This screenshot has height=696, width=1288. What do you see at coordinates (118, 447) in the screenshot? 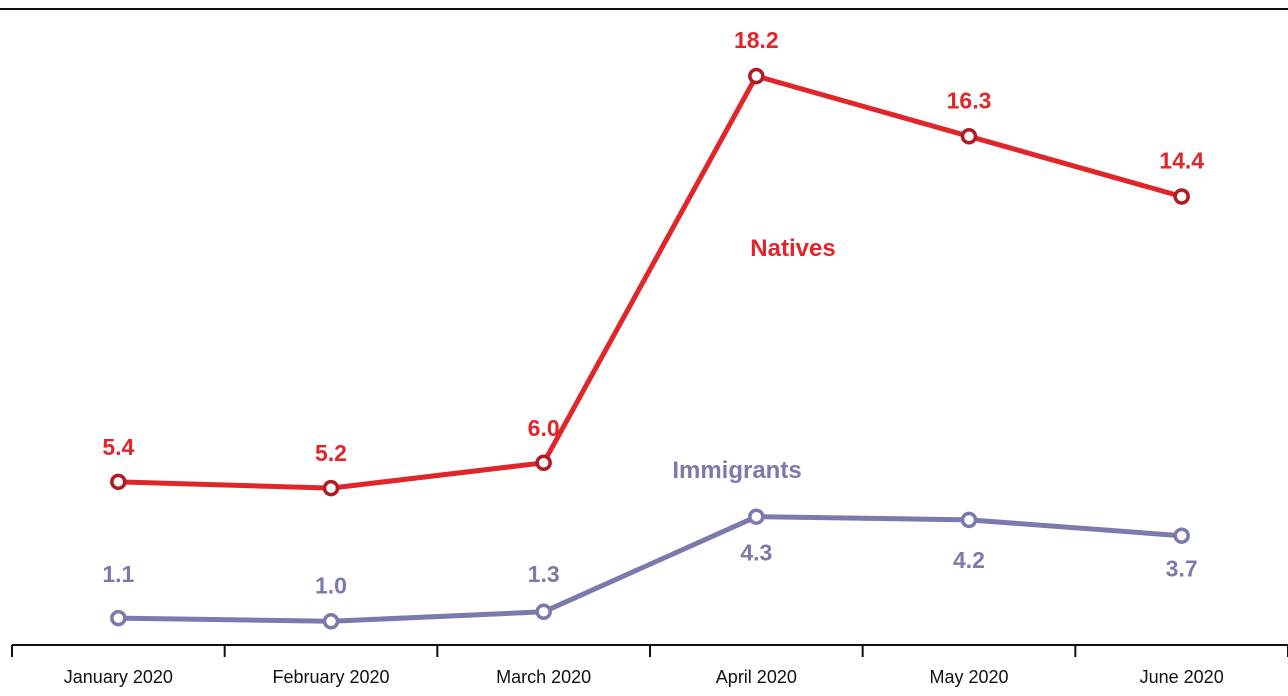
I see `data-label: 5.4` at bounding box center [118, 447].